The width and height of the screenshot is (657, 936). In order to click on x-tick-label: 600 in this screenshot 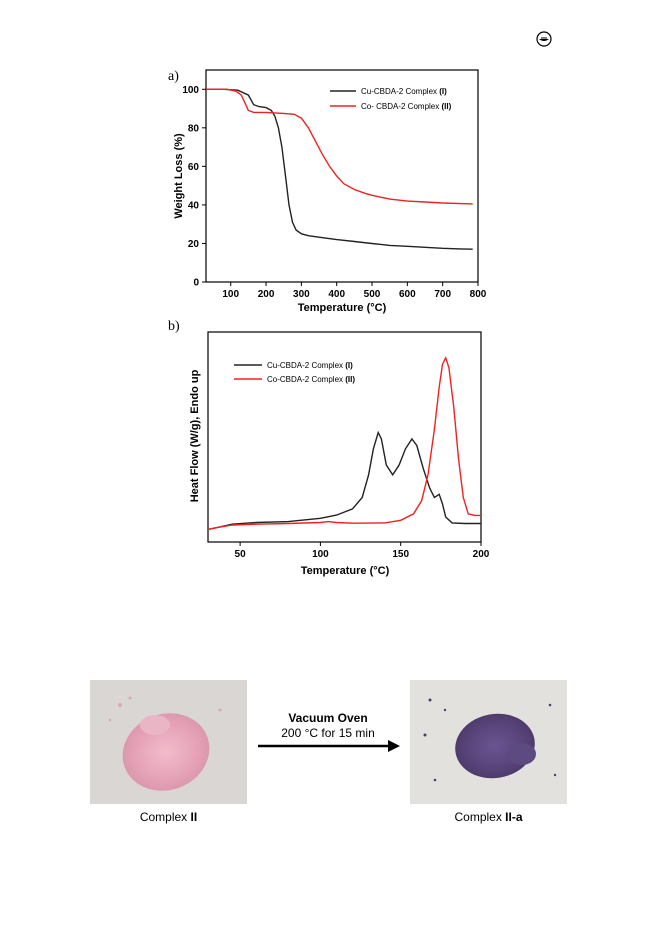, I will do `click(407, 294)`.